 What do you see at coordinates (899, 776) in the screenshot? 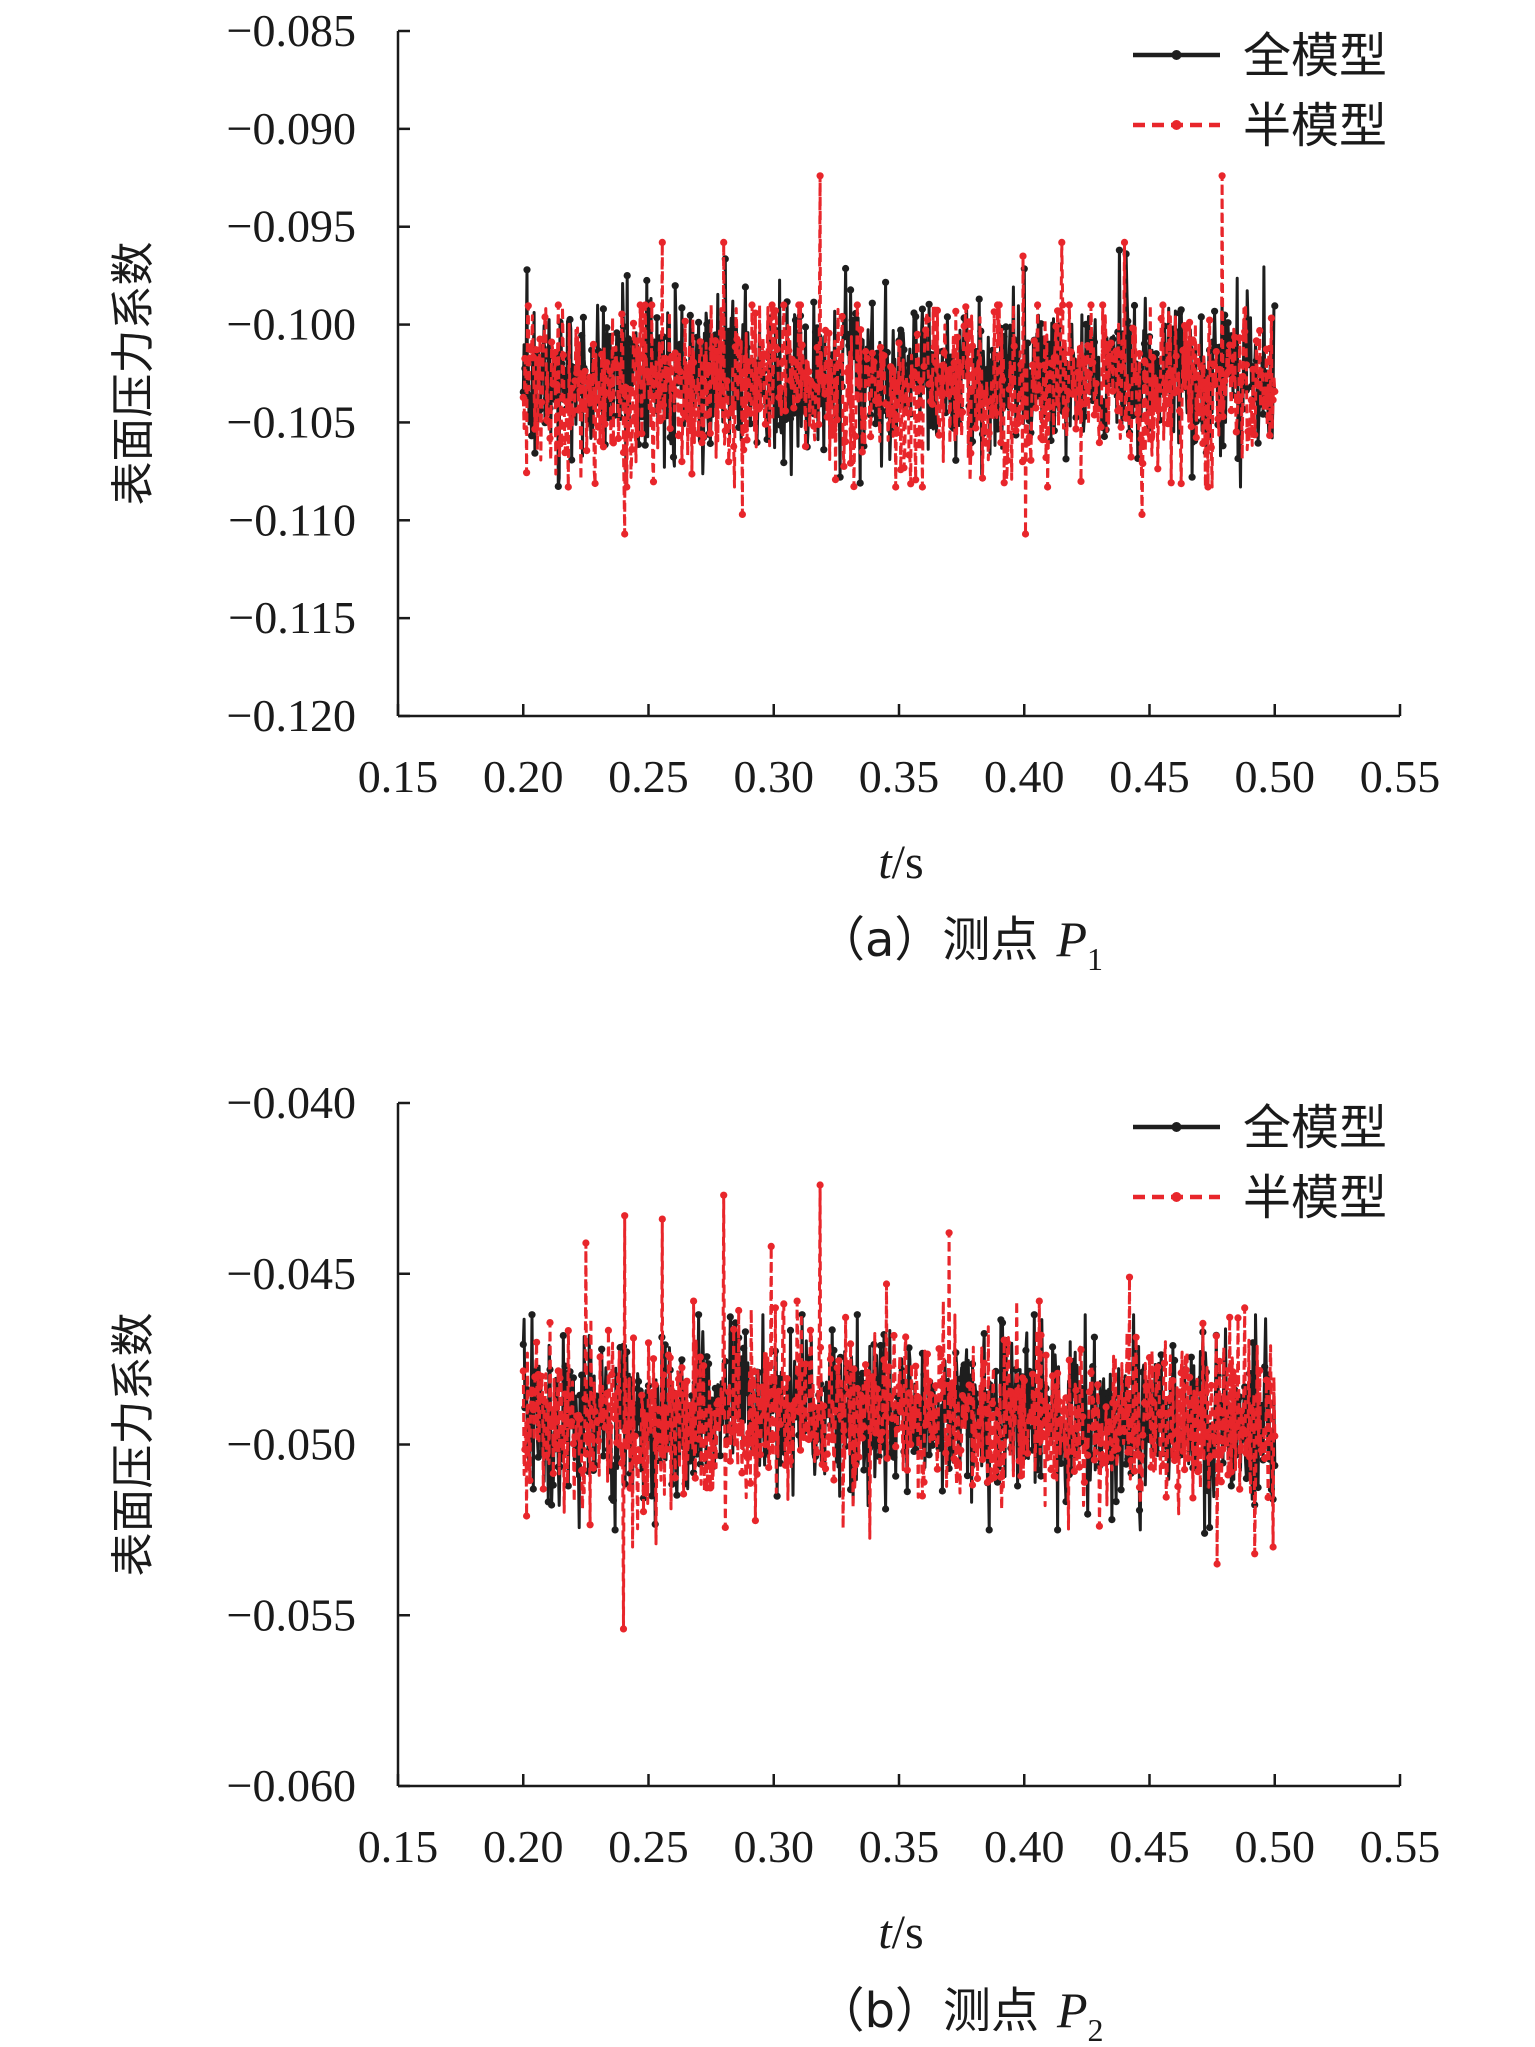
I see `x-tick-label: 0.35` at bounding box center [899, 776].